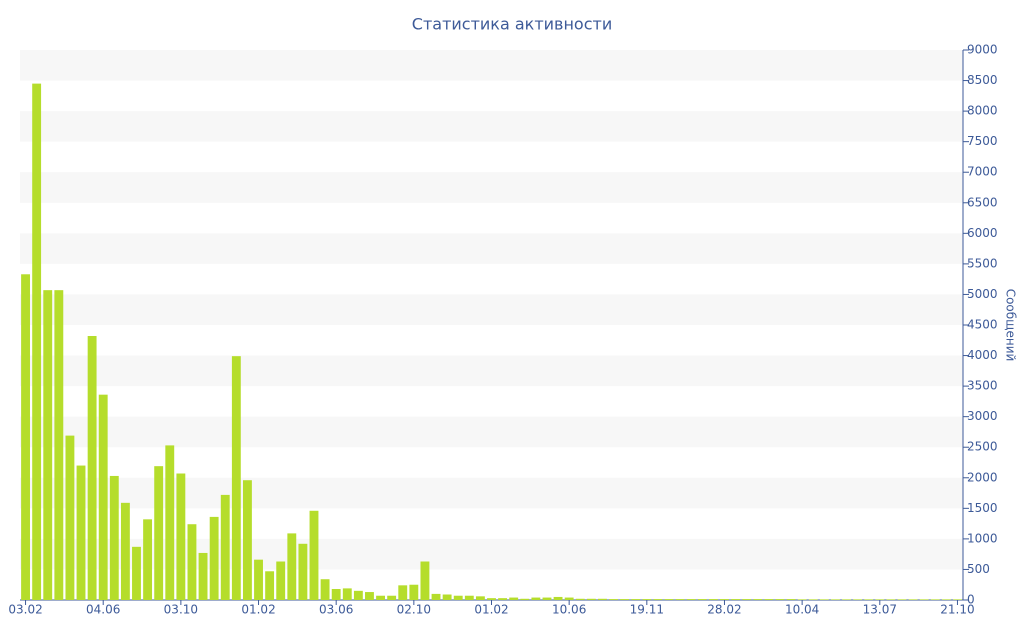 The width and height of the screenshot is (1024, 644). What do you see at coordinates (982, 263) in the screenshot?
I see `y-tick-label: 5500` at bounding box center [982, 263].